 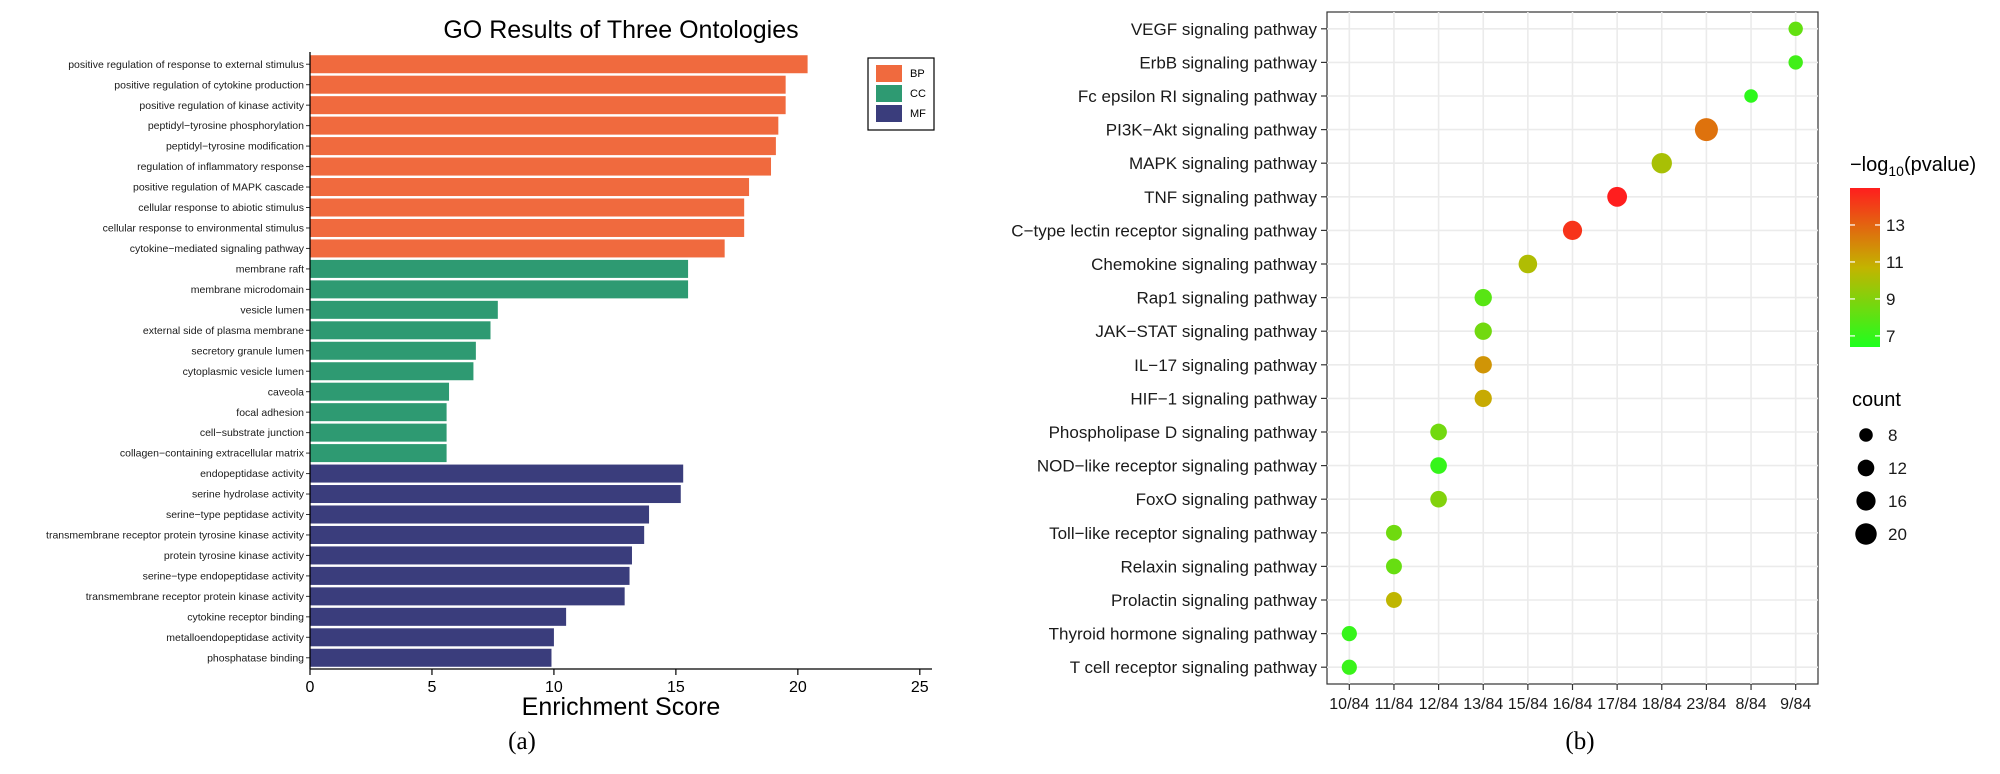 I want to click on colorbar-tick-label: 13, so click(x=1895, y=225).